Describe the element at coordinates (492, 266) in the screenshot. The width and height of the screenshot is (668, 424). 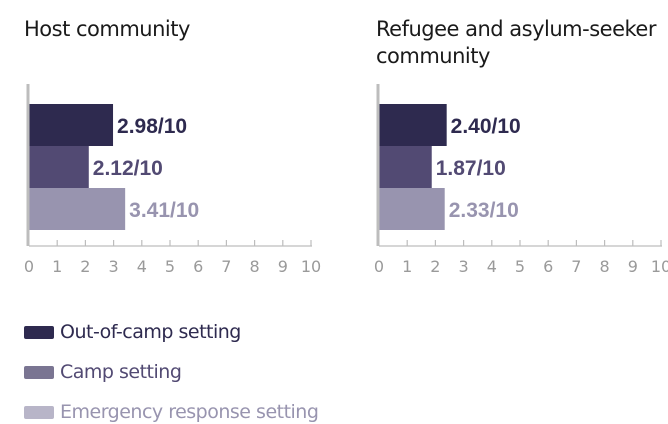
I see `x-tick-label-refugee-4: 4` at that location.